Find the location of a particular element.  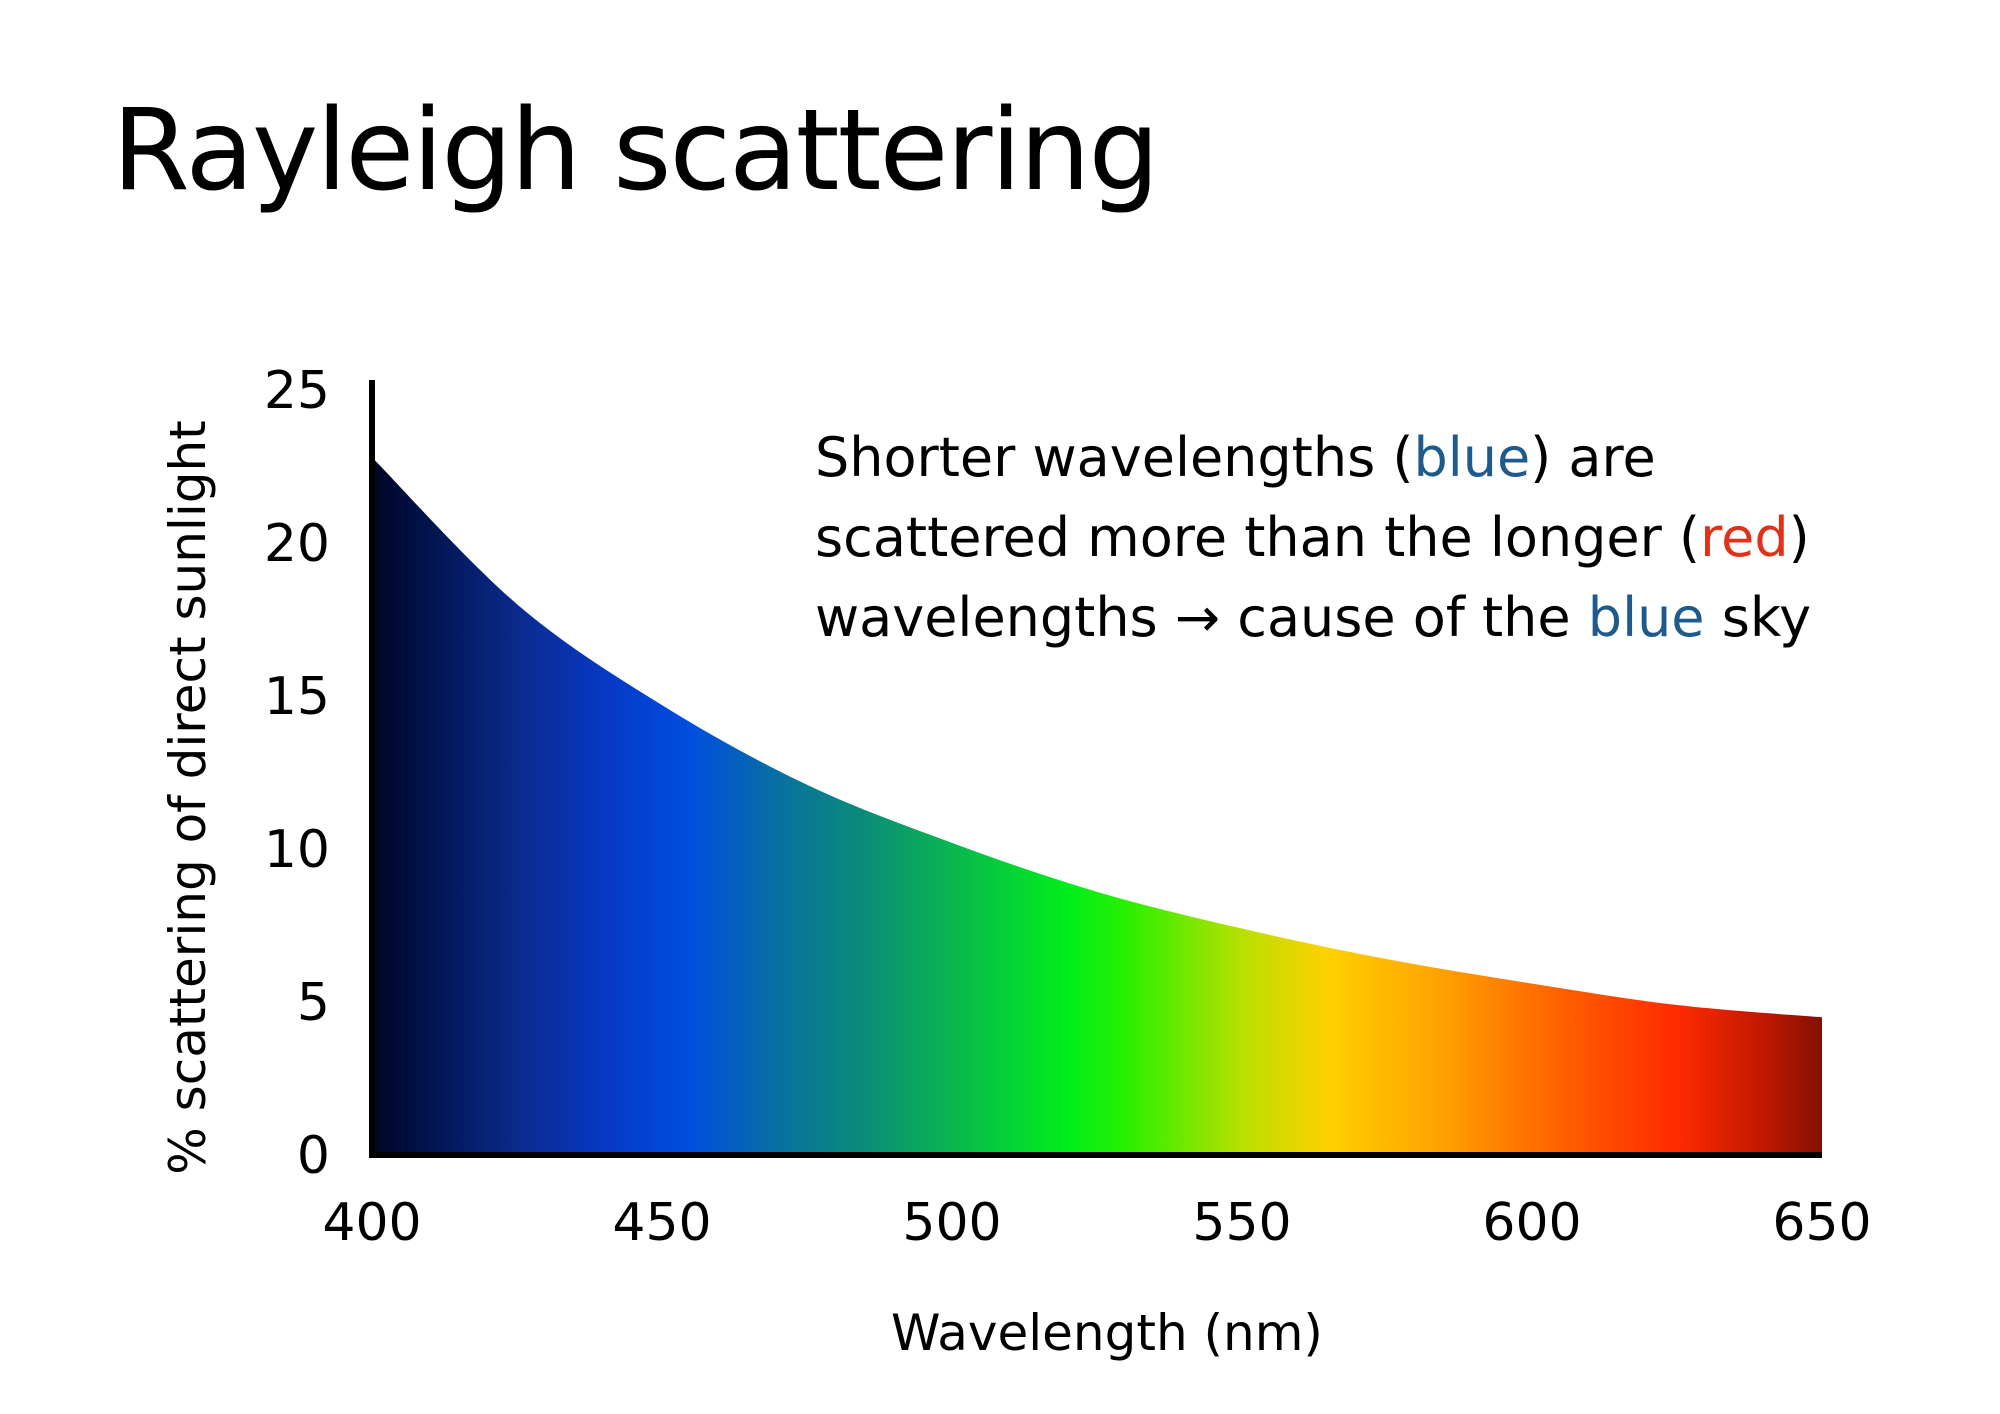

annotation-line-1: Shorter wavelengths (blue) are is located at coordinates (1313, 458).